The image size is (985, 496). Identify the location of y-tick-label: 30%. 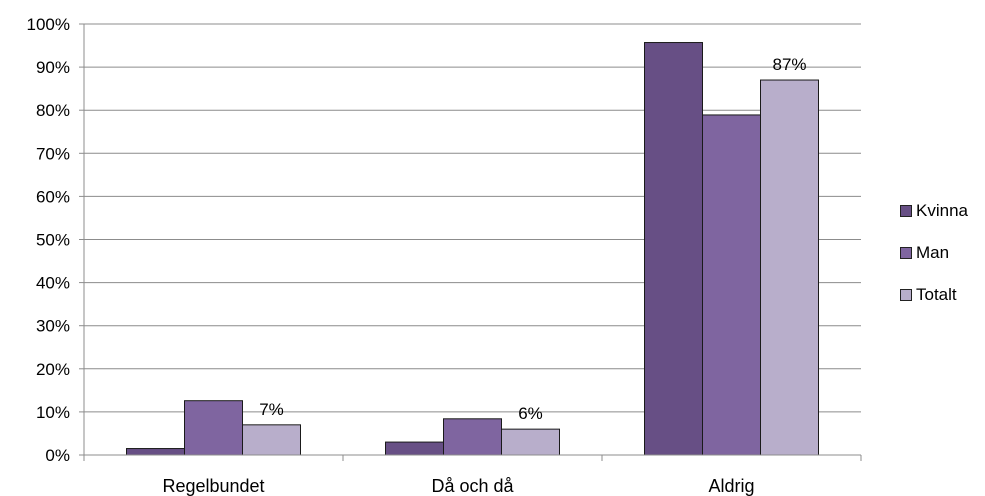
(53, 326).